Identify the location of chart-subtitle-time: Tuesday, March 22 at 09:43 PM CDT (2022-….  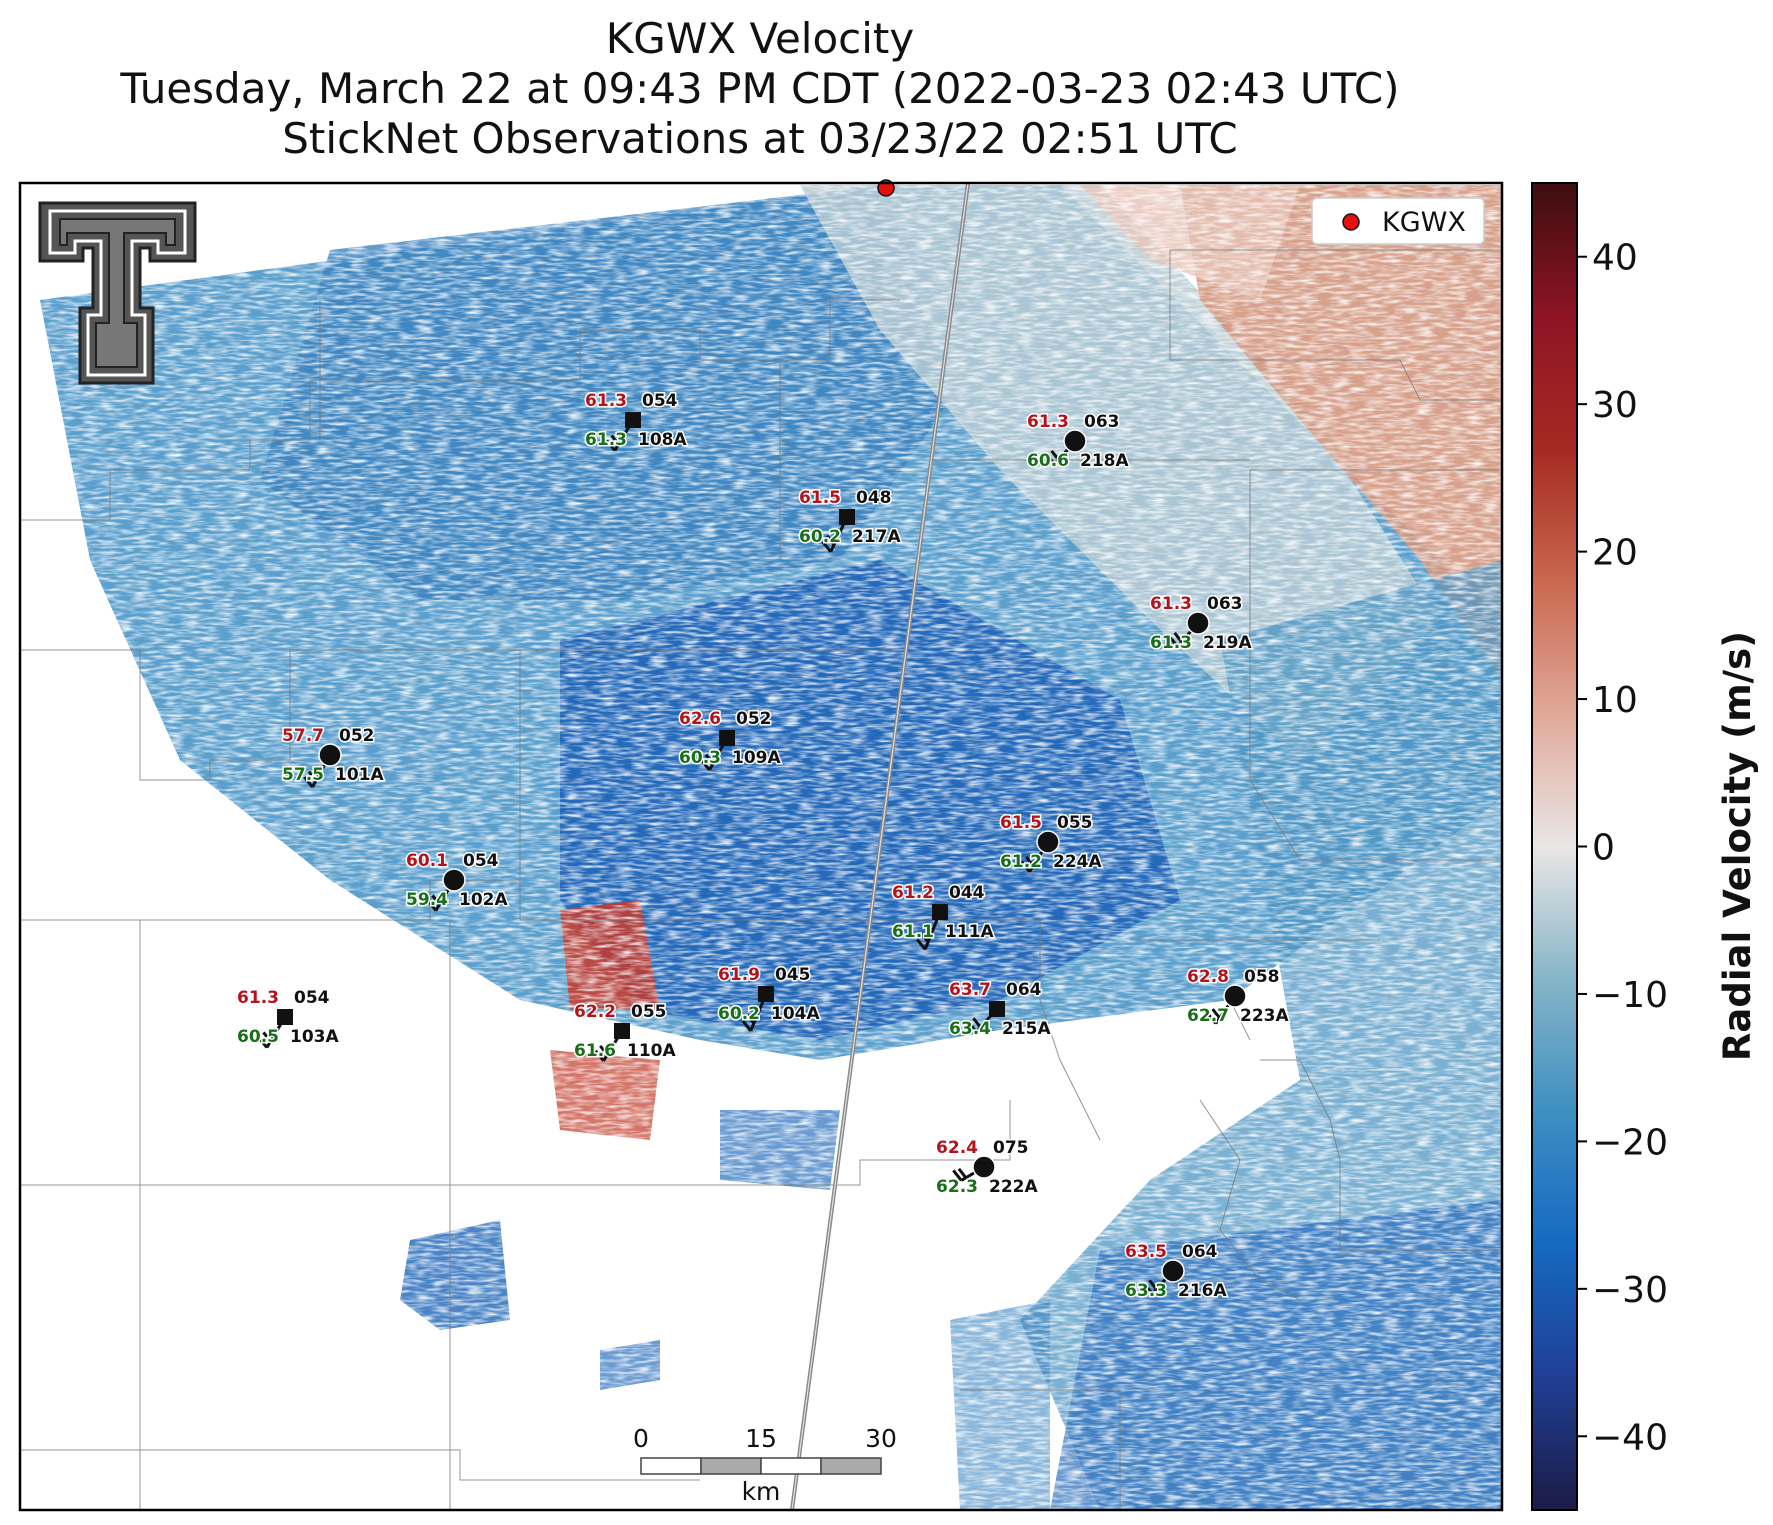
(760, 88).